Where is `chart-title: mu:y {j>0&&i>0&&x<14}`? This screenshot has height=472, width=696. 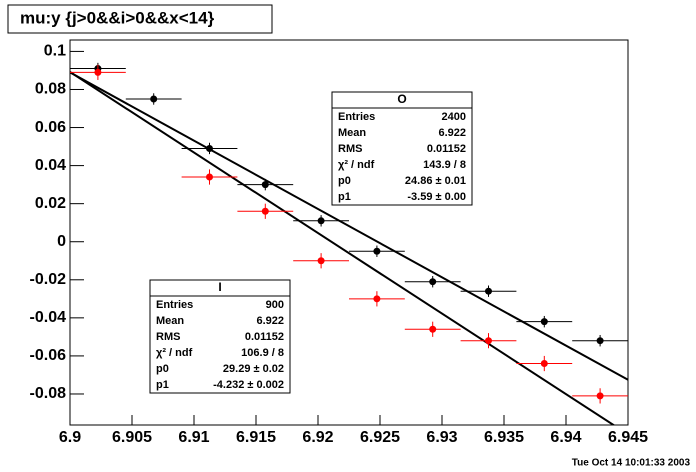
chart-title: mu:y {j>0&&i>0&&x<14} is located at coordinates (117, 17).